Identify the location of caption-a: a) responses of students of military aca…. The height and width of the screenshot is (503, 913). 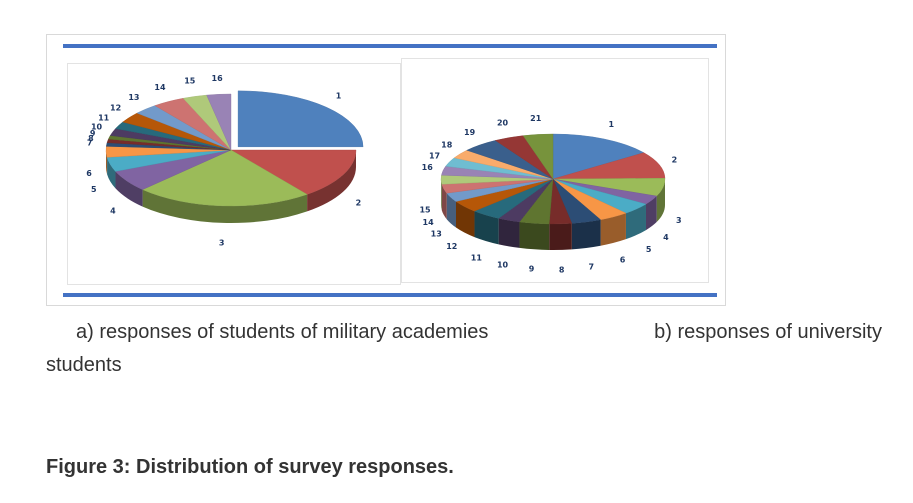
(282, 332).